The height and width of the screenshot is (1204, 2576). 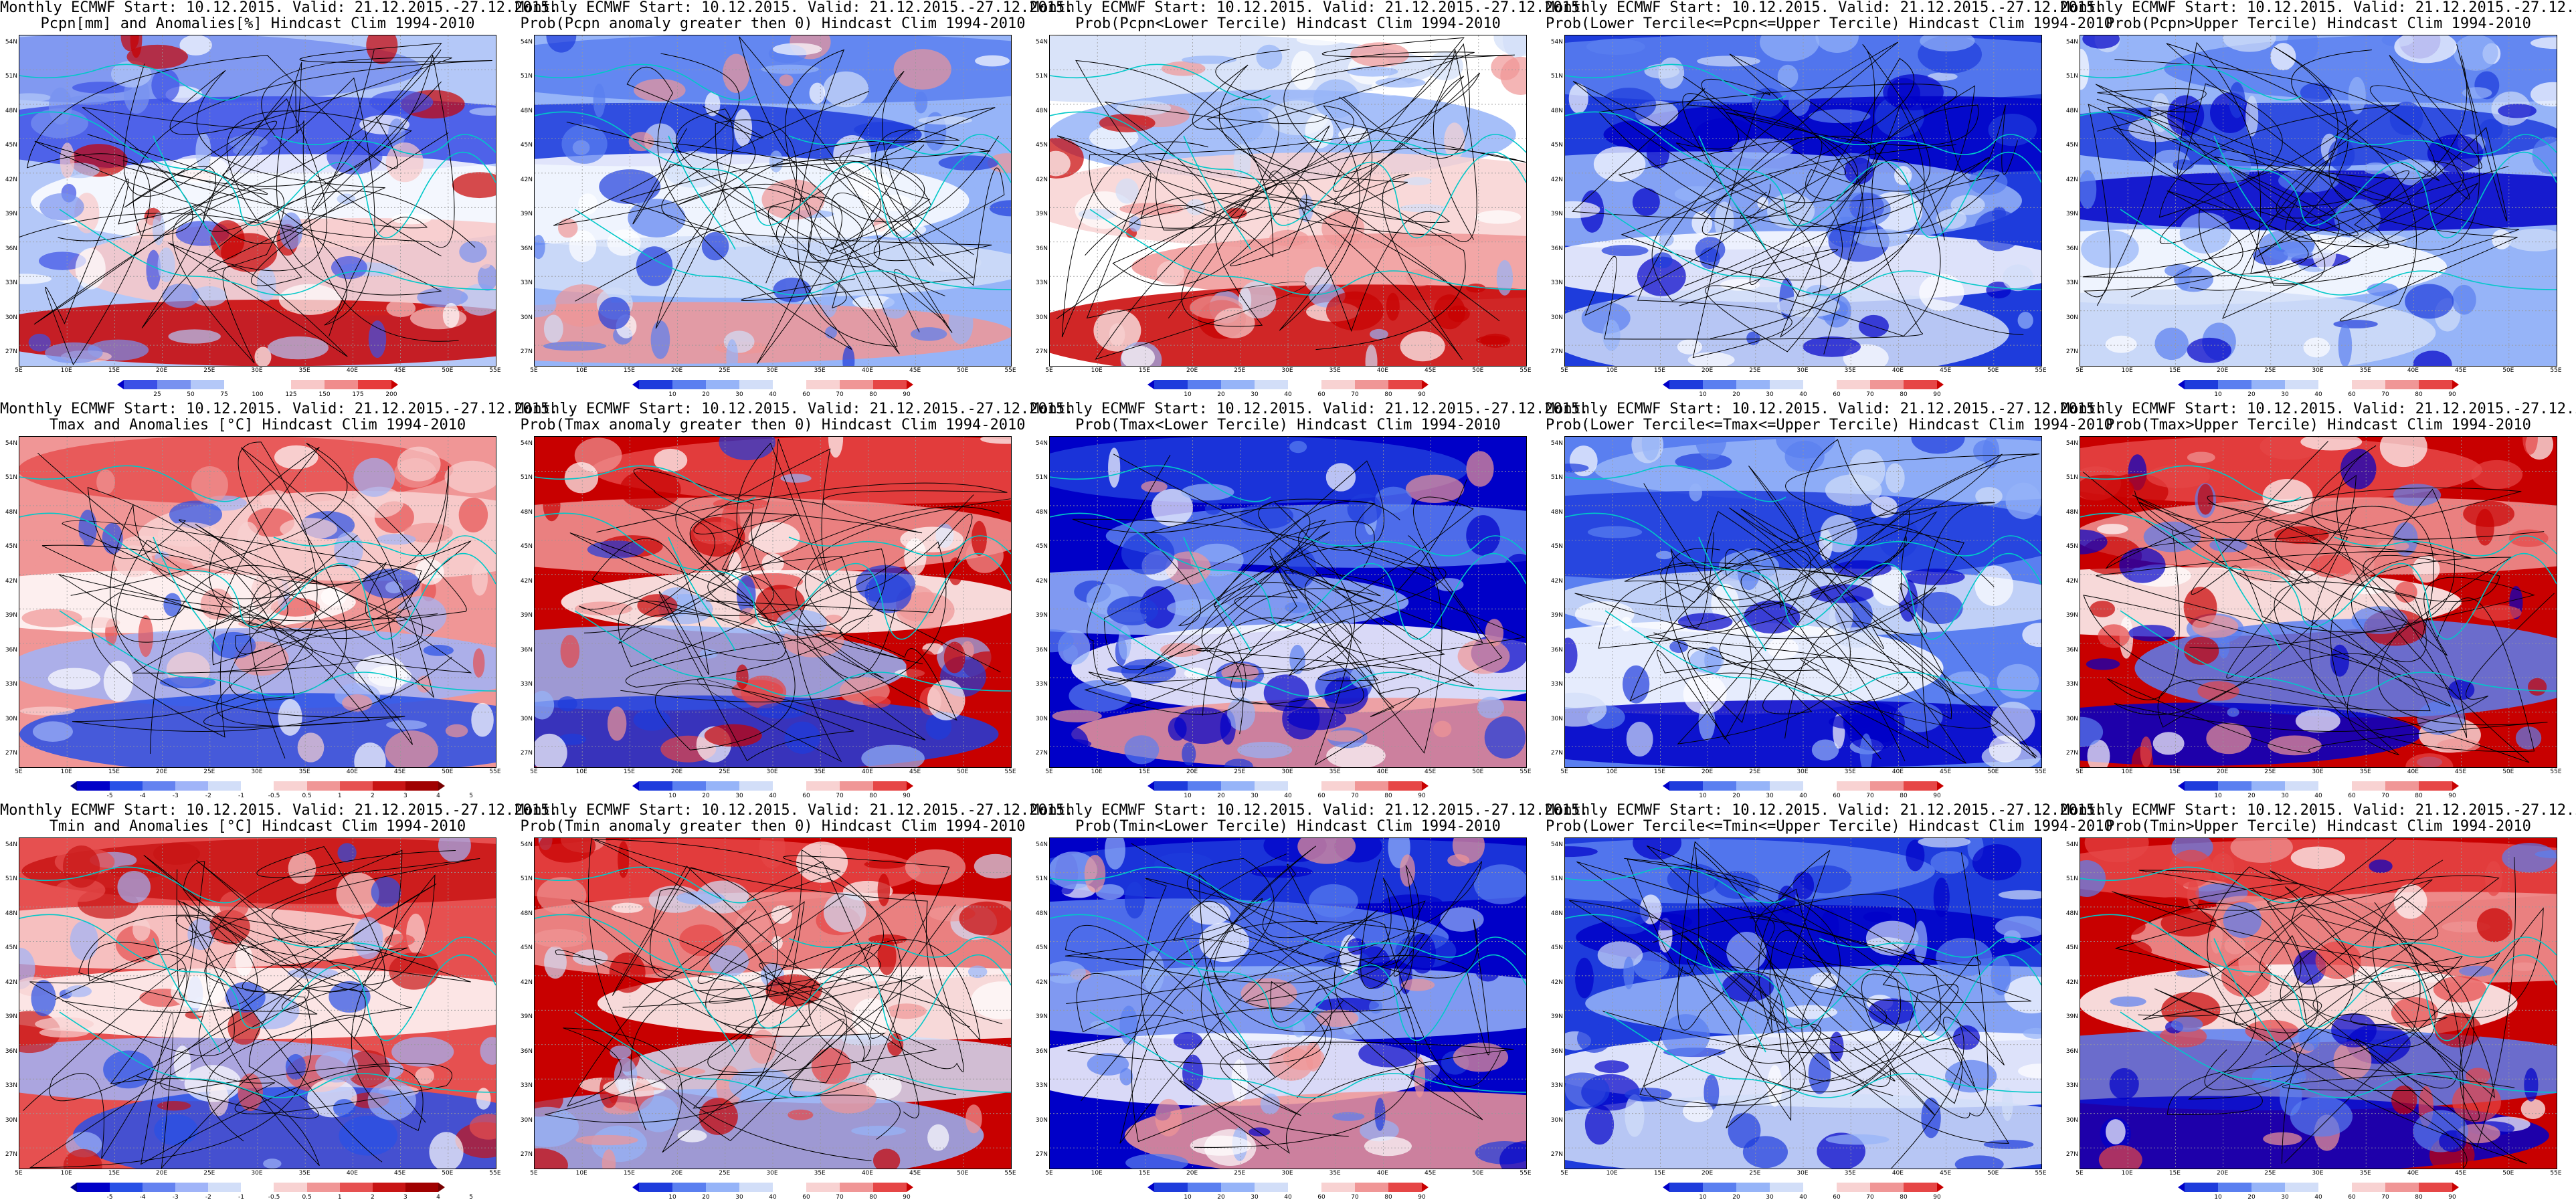 I want to click on colorbar-tick-label: 1, so click(x=339, y=796).